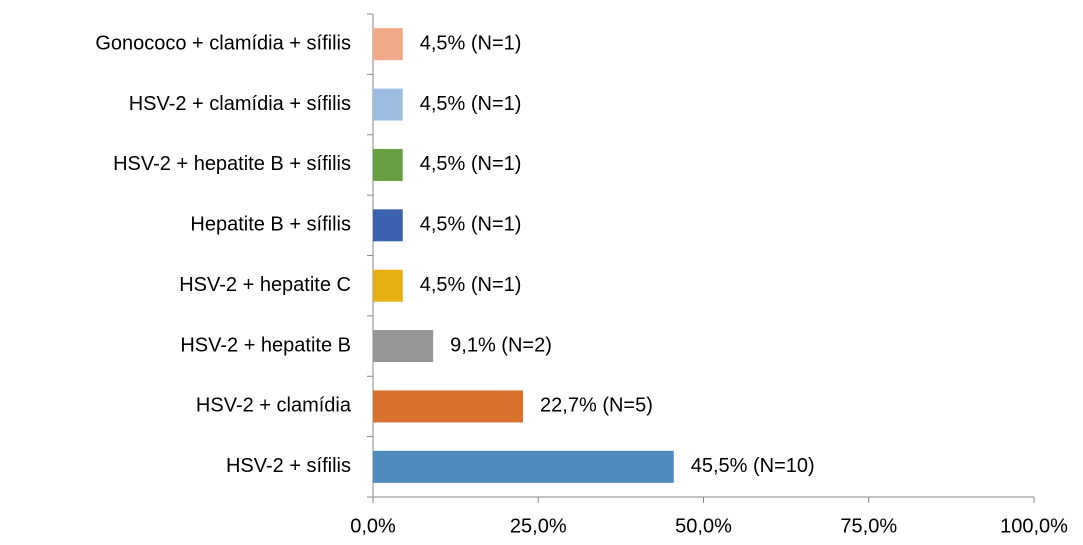 Image resolution: width=1083 pixels, height=545 pixels. What do you see at coordinates (373, 526) in the screenshot?
I see `x-tick-label: 0,0%` at bounding box center [373, 526].